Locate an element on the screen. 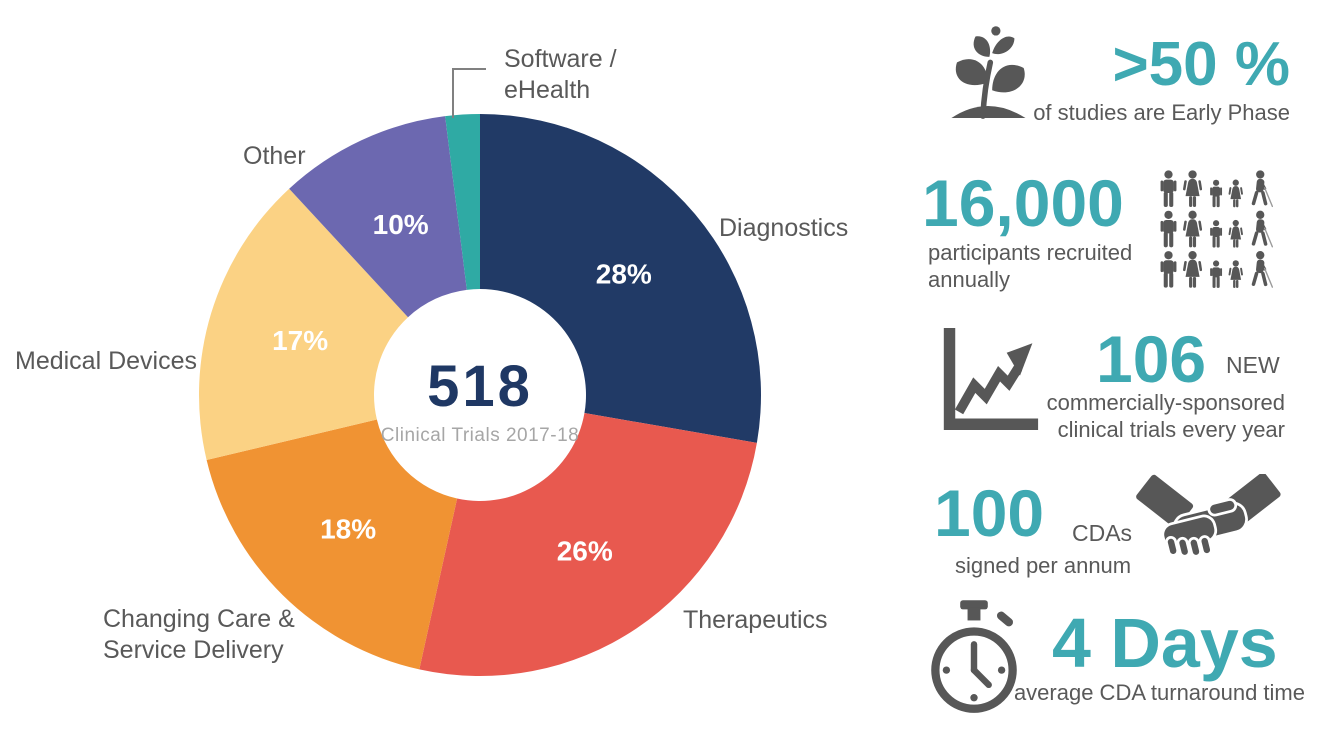 The image size is (1340, 731). handshake-icon is located at coordinates (1208, 516).